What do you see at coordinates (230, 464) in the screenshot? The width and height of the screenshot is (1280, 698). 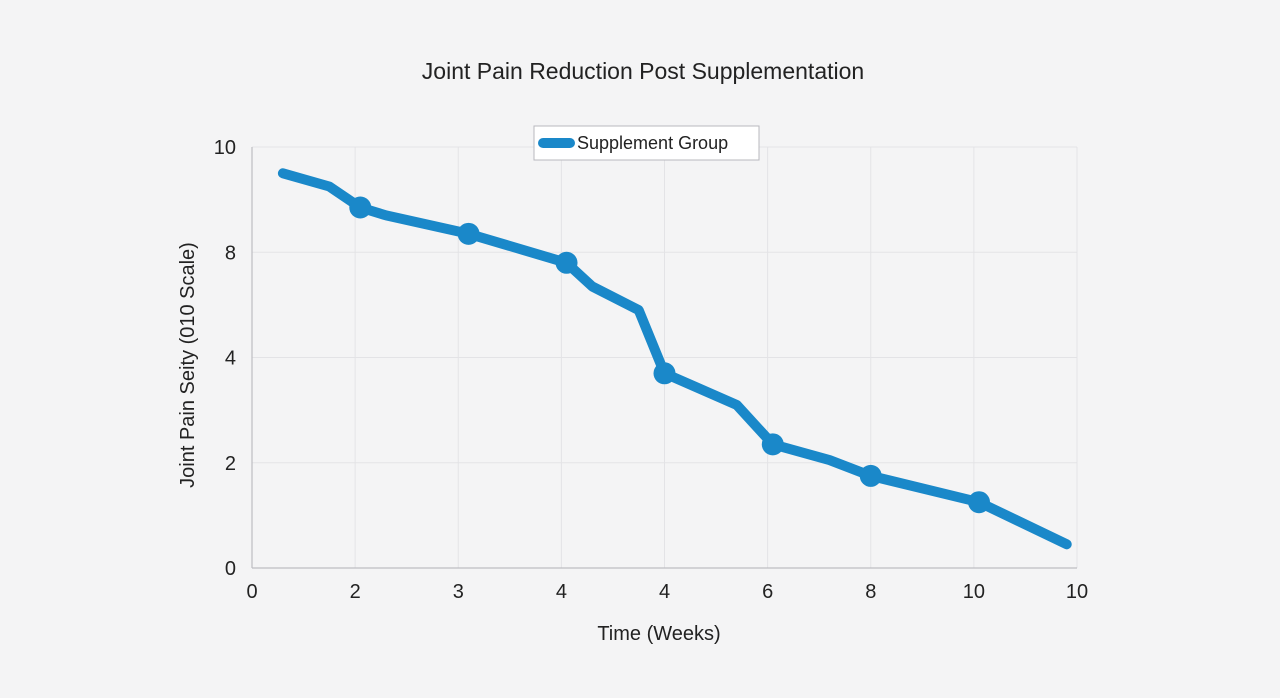 I see `y-tick-label: 2` at bounding box center [230, 464].